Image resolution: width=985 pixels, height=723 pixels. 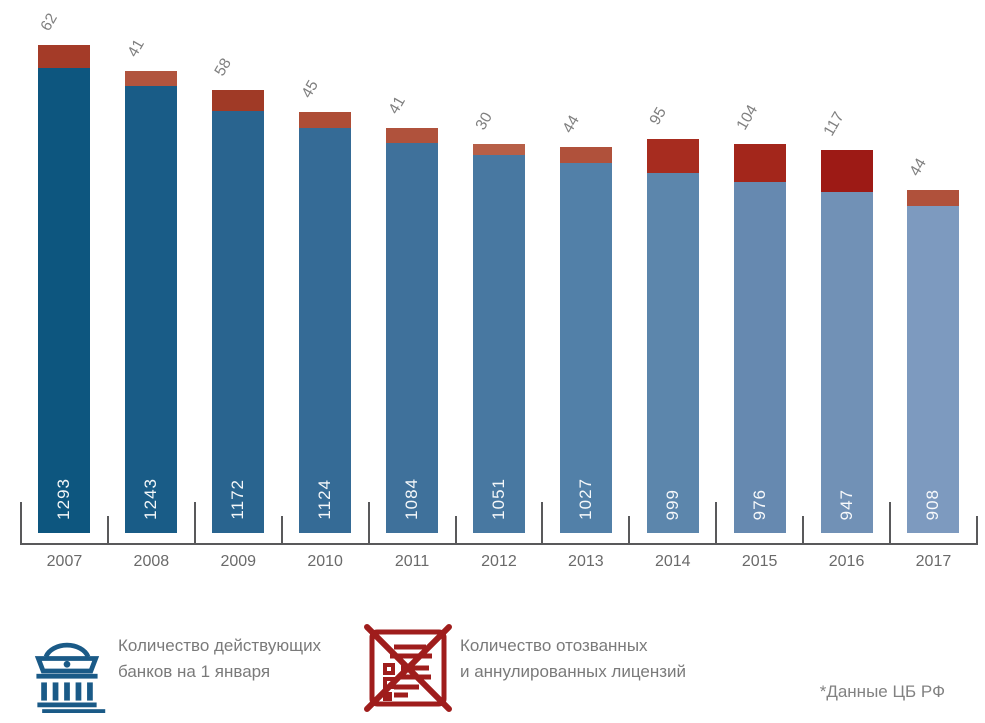 I want to click on banks-bar: 1051, so click(x=498, y=343).